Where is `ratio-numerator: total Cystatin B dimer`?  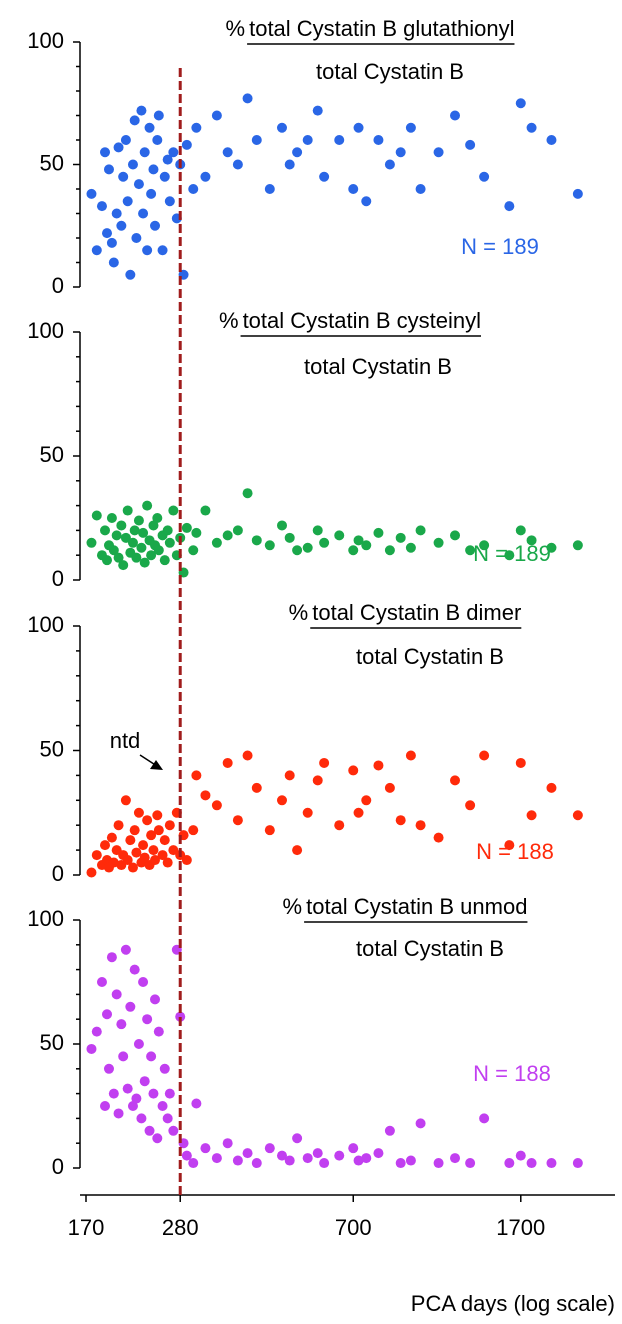
ratio-numerator: total Cystatin B dimer is located at coordinates (416, 612).